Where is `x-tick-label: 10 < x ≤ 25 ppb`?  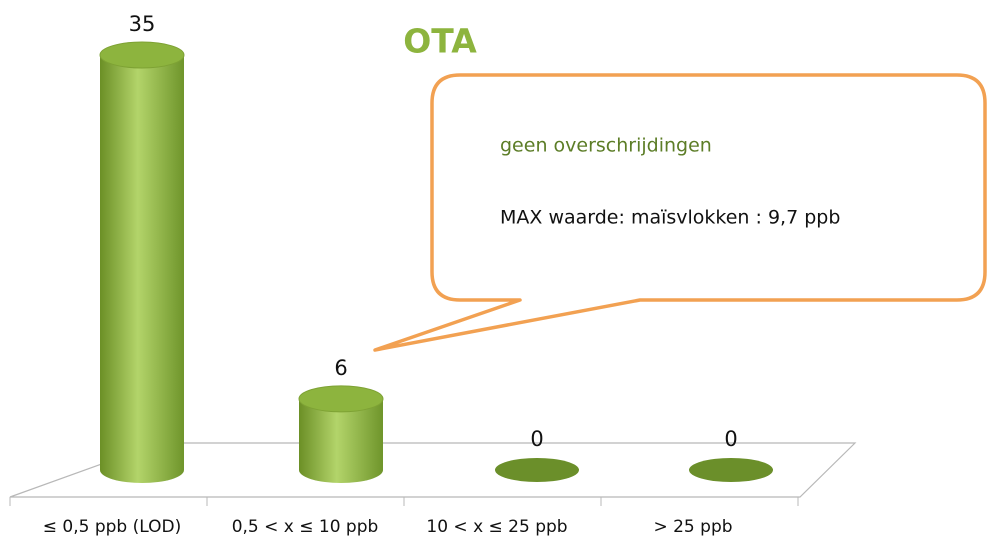
x-tick-label: 10 < x ≤ 25 ppb is located at coordinates (496, 527).